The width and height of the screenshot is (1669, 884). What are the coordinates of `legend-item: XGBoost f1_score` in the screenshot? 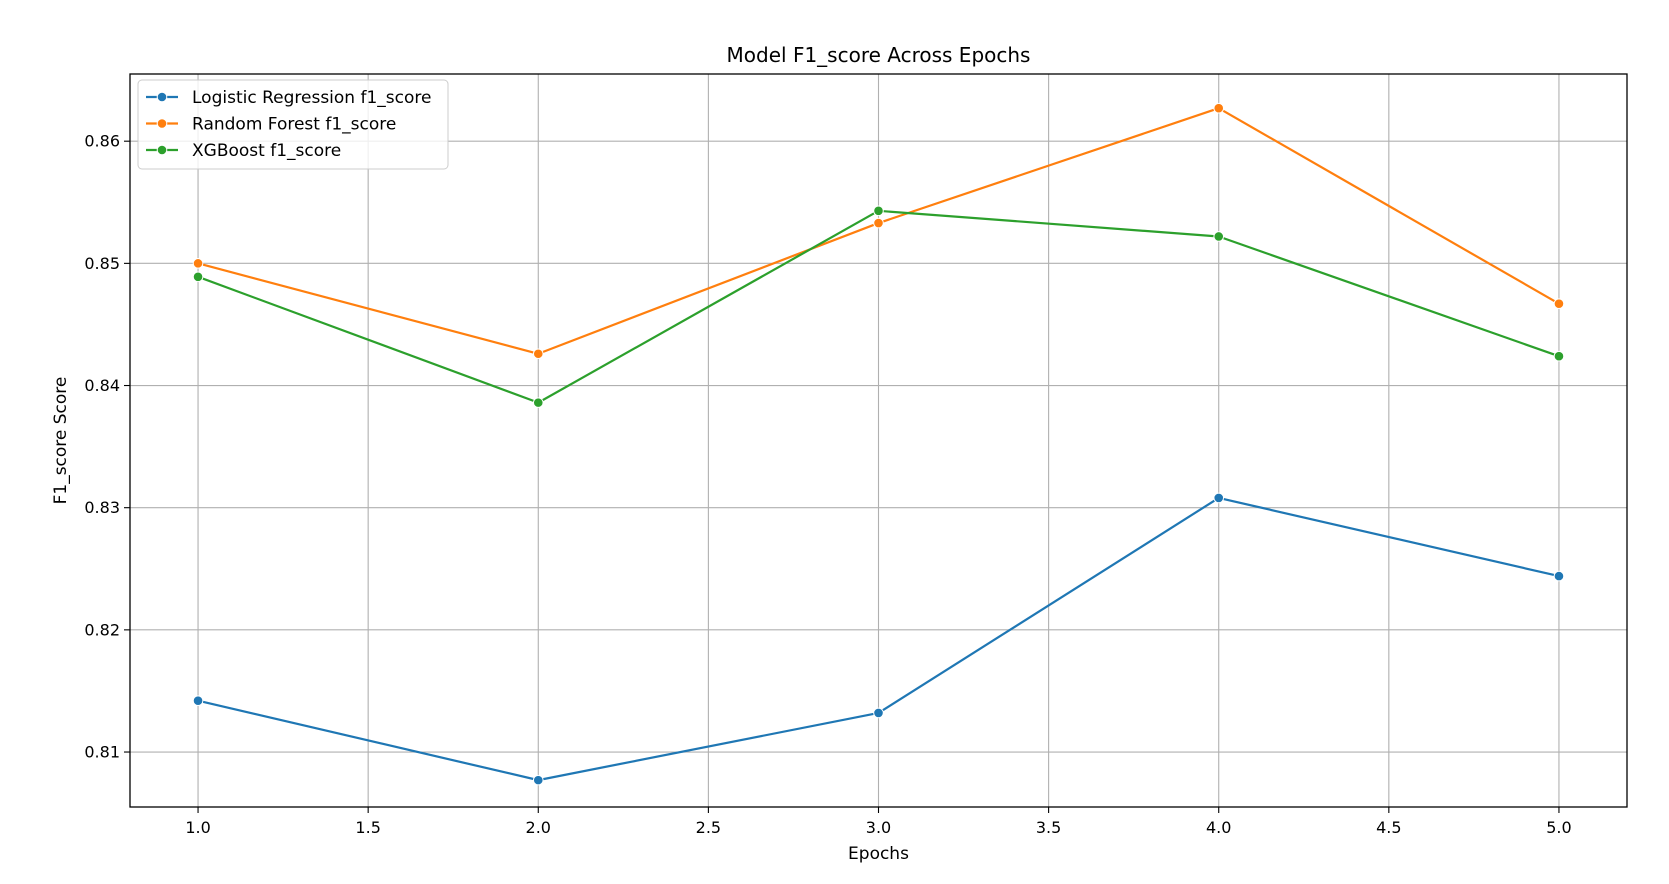 It's located at (243, 151).